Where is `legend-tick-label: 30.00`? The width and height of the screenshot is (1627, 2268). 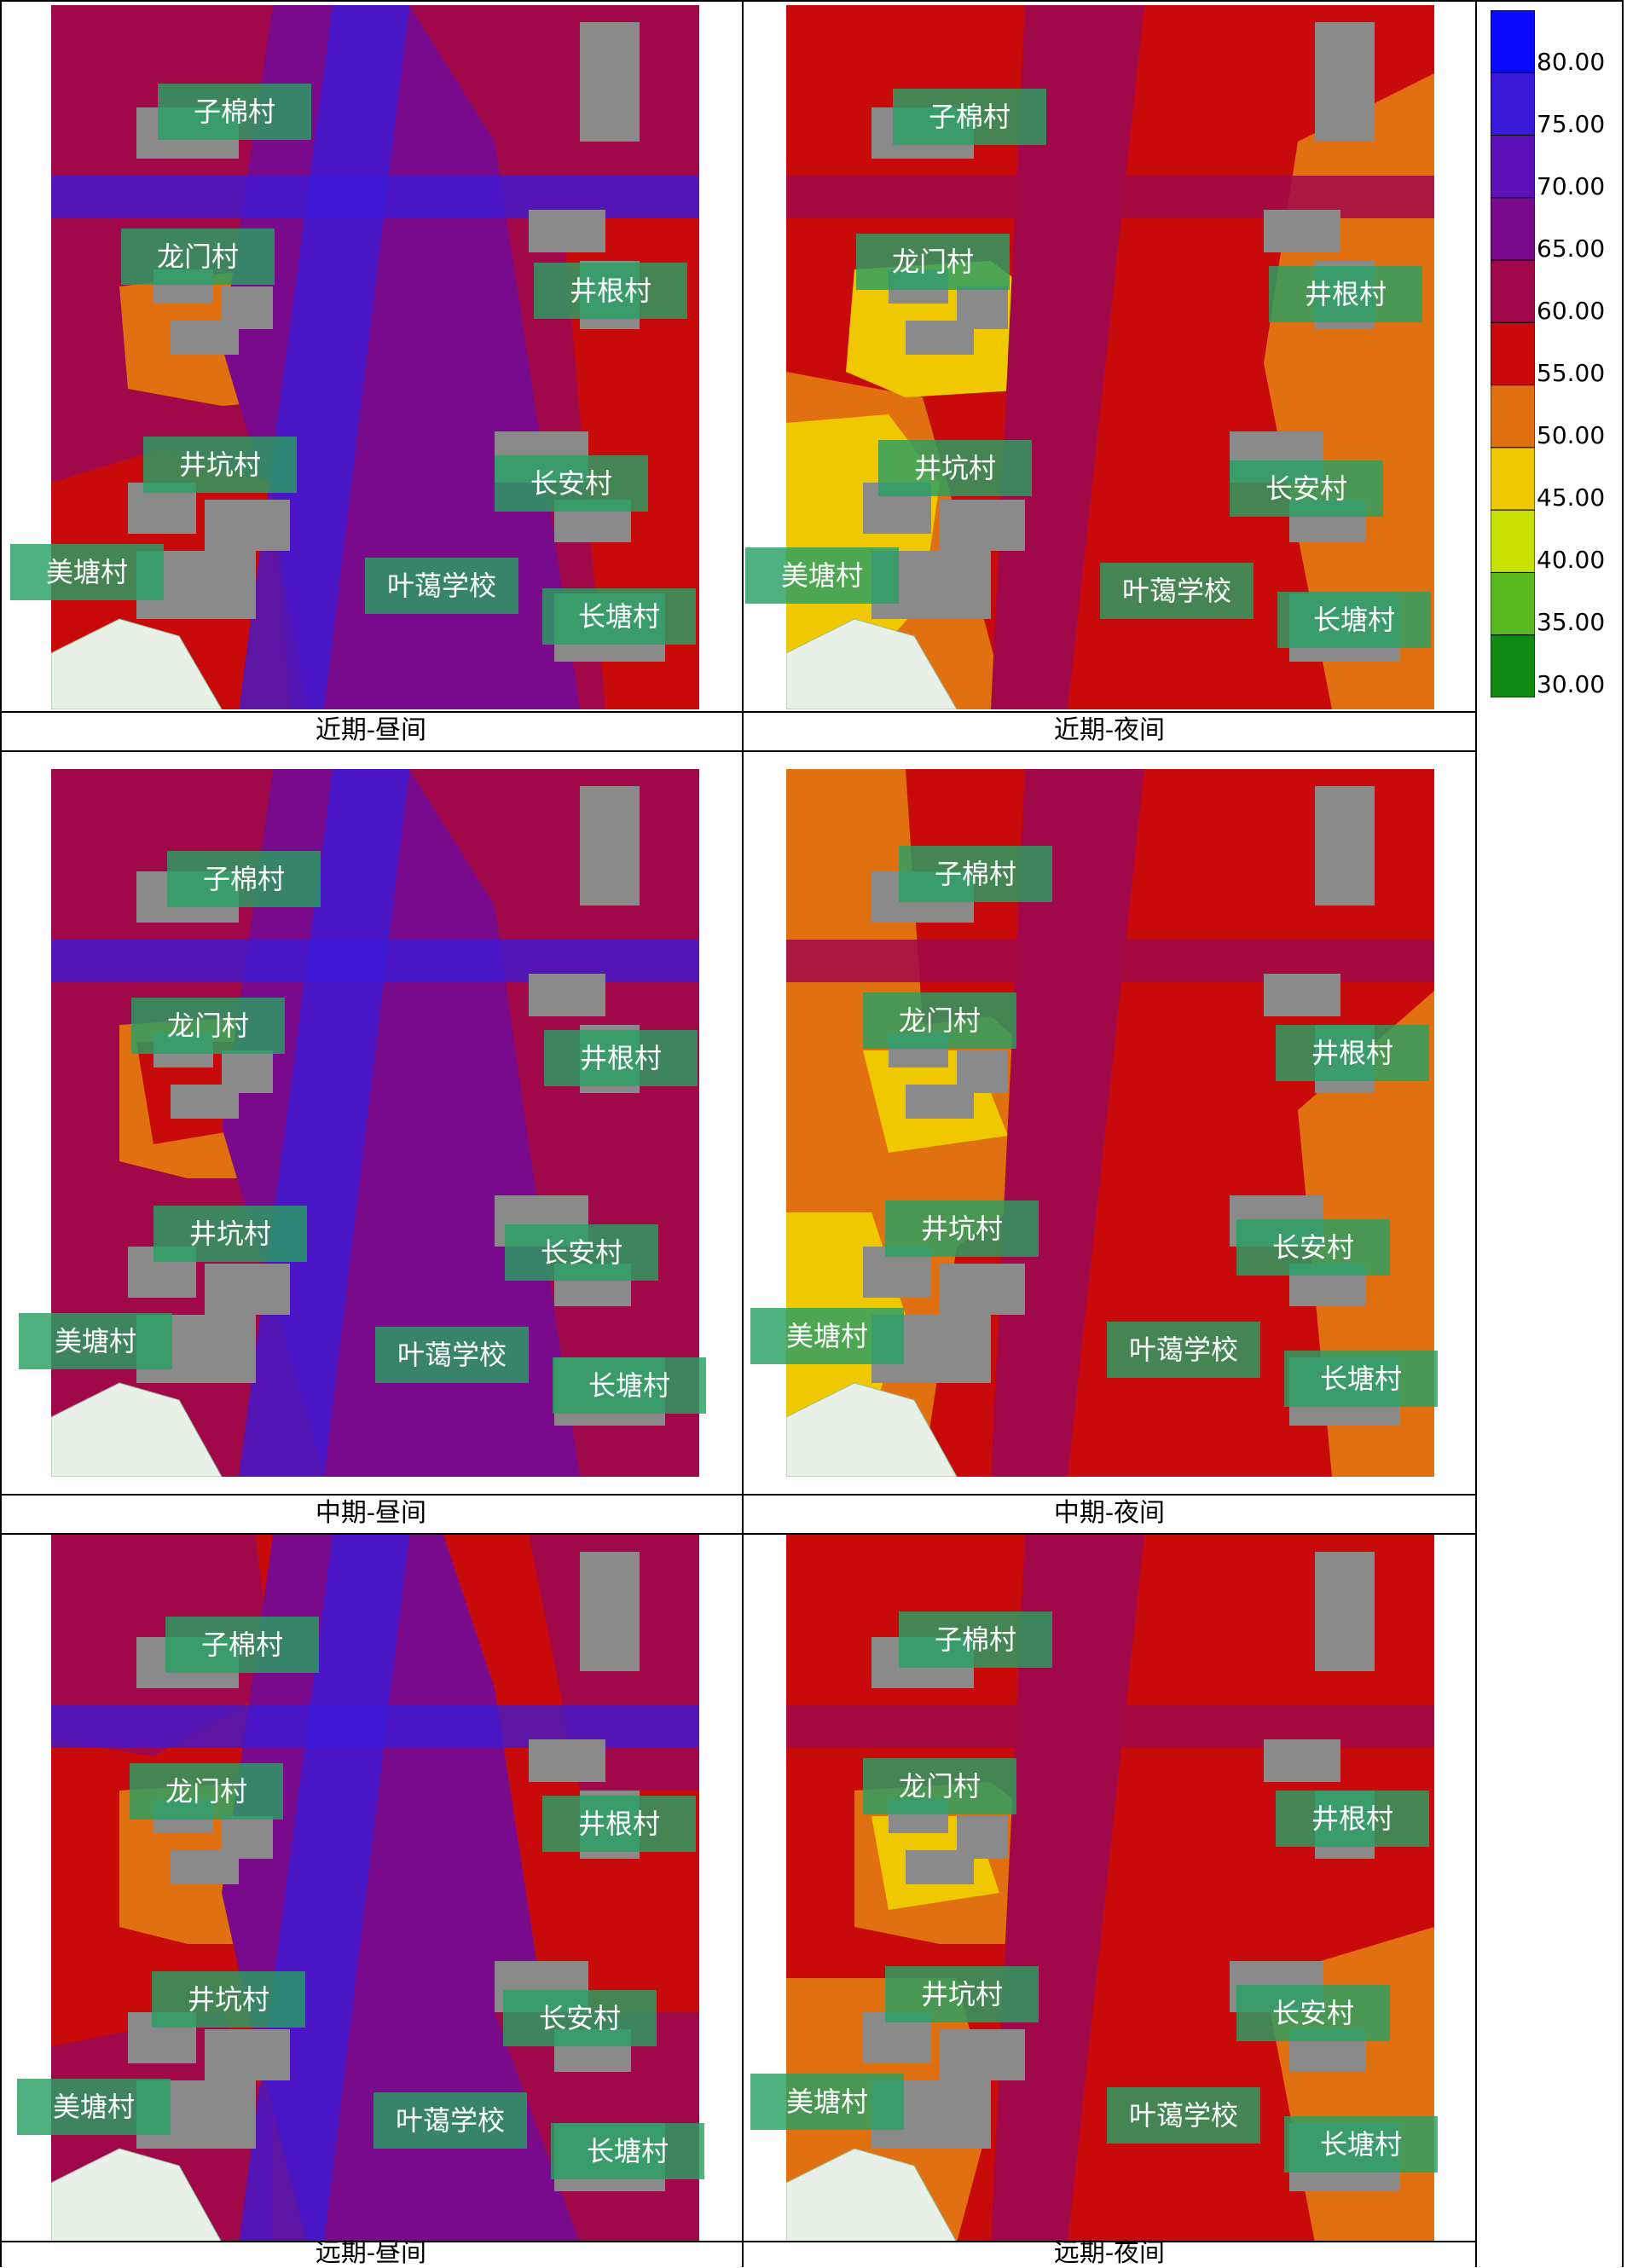 legend-tick-label: 30.00 is located at coordinates (1571, 684).